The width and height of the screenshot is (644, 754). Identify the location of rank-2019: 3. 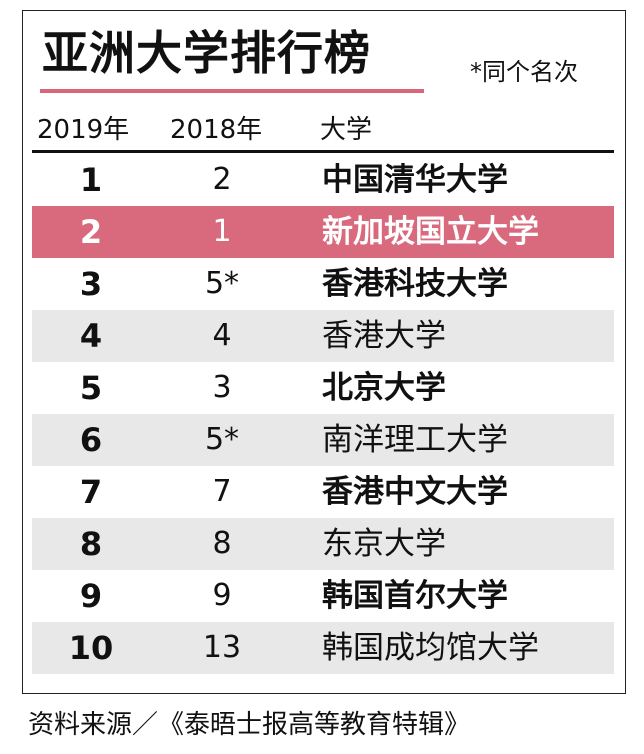
(91, 284).